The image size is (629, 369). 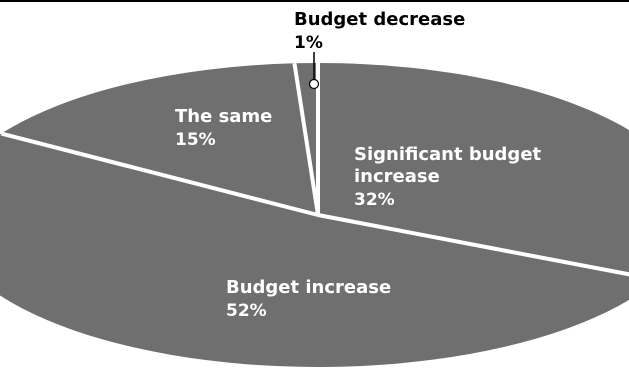 I want to click on value-budget-decrease: 1%, so click(x=308, y=43).